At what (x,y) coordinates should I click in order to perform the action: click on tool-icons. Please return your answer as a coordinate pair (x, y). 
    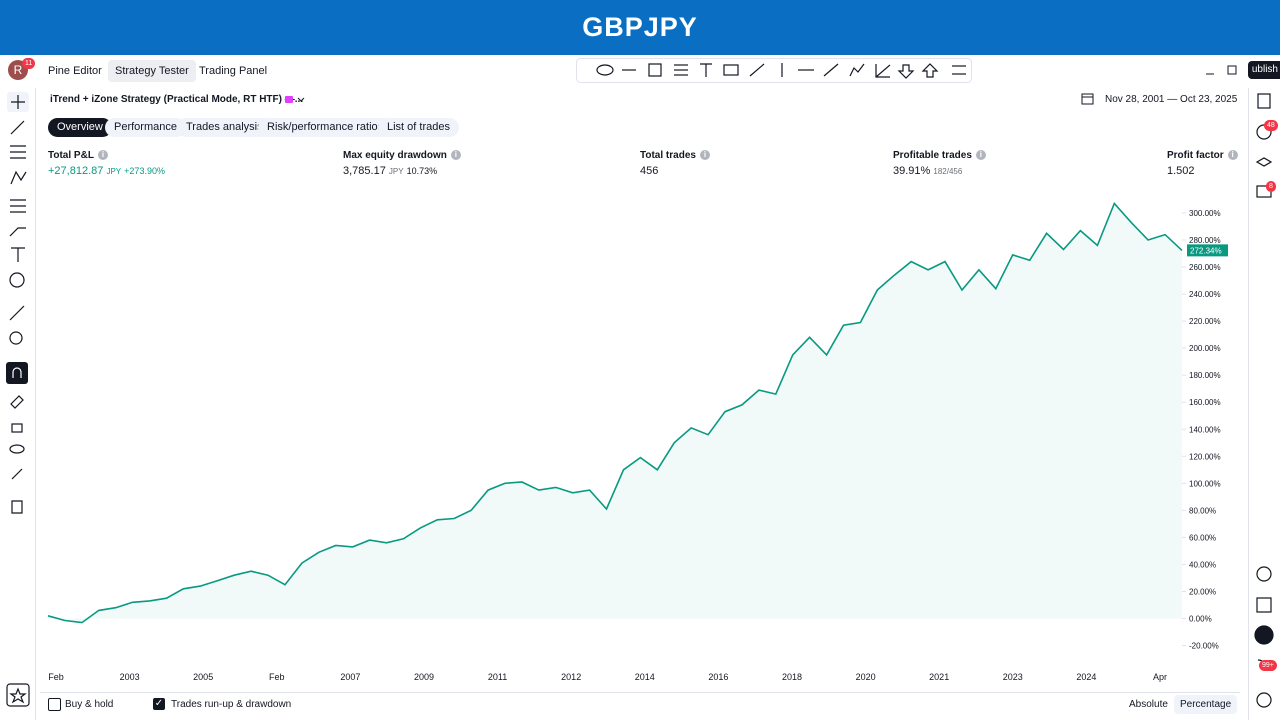
    Looking at the image, I should click on (18, 399).